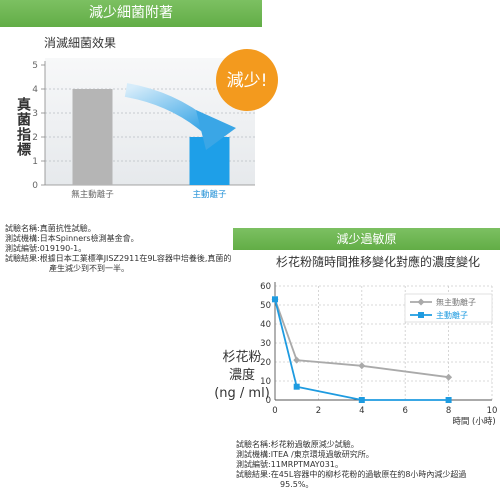  What do you see at coordinates (456, 302) in the screenshot?
I see `legend-label: 無主動離子` at bounding box center [456, 302].